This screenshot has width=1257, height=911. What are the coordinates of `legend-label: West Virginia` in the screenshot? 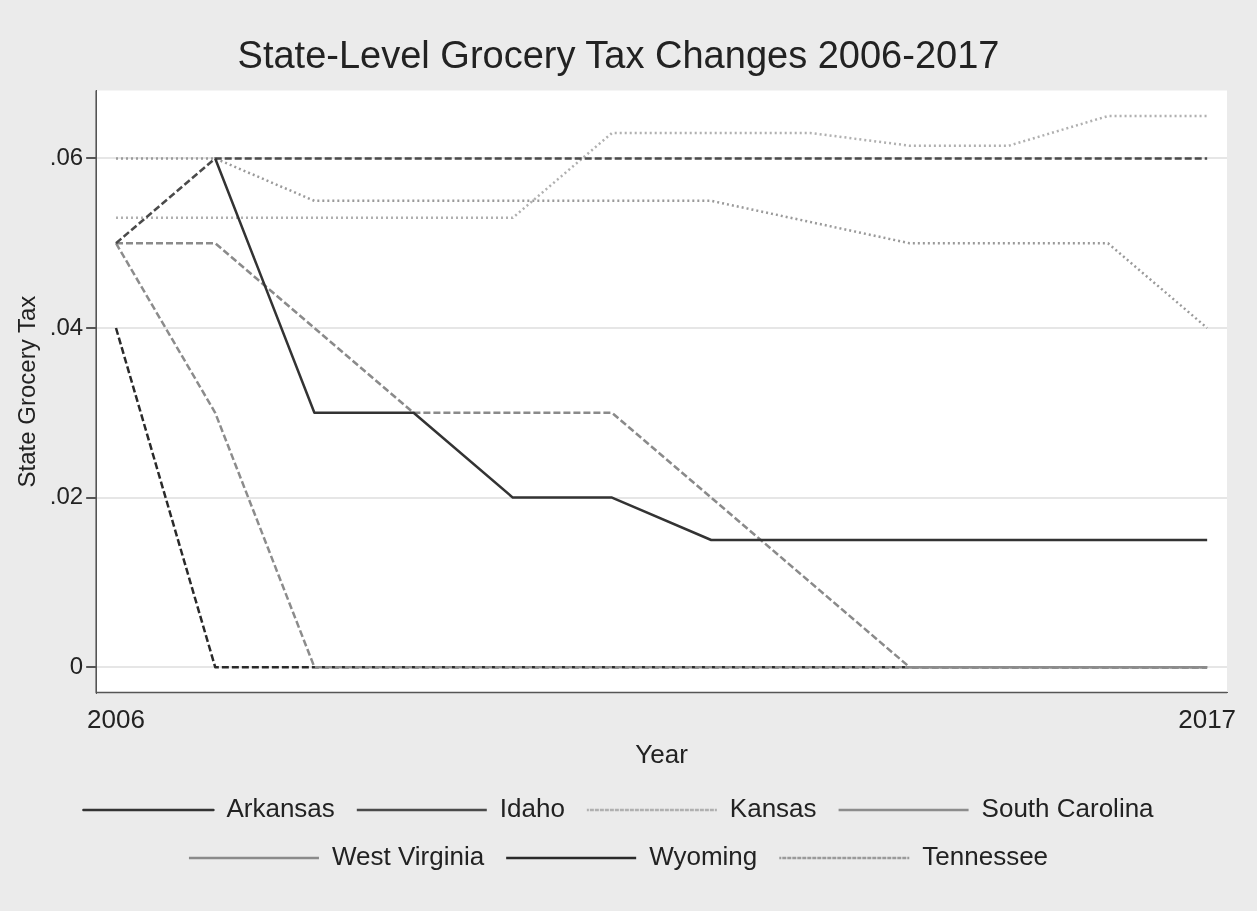 It's located at (408, 856).